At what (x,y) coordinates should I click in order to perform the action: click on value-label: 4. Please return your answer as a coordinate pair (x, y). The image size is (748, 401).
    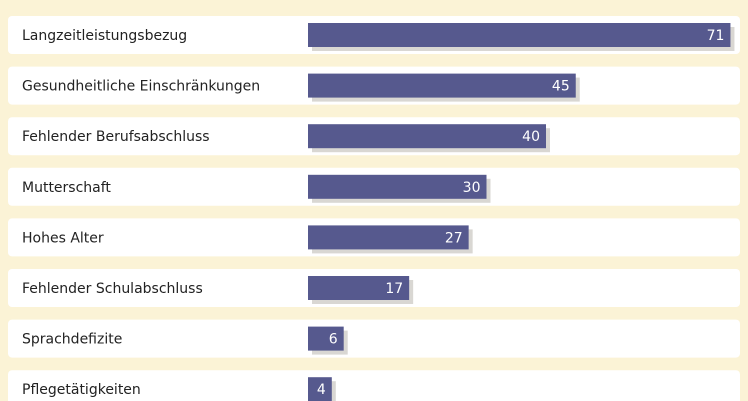
    Looking at the image, I should click on (321, 390).